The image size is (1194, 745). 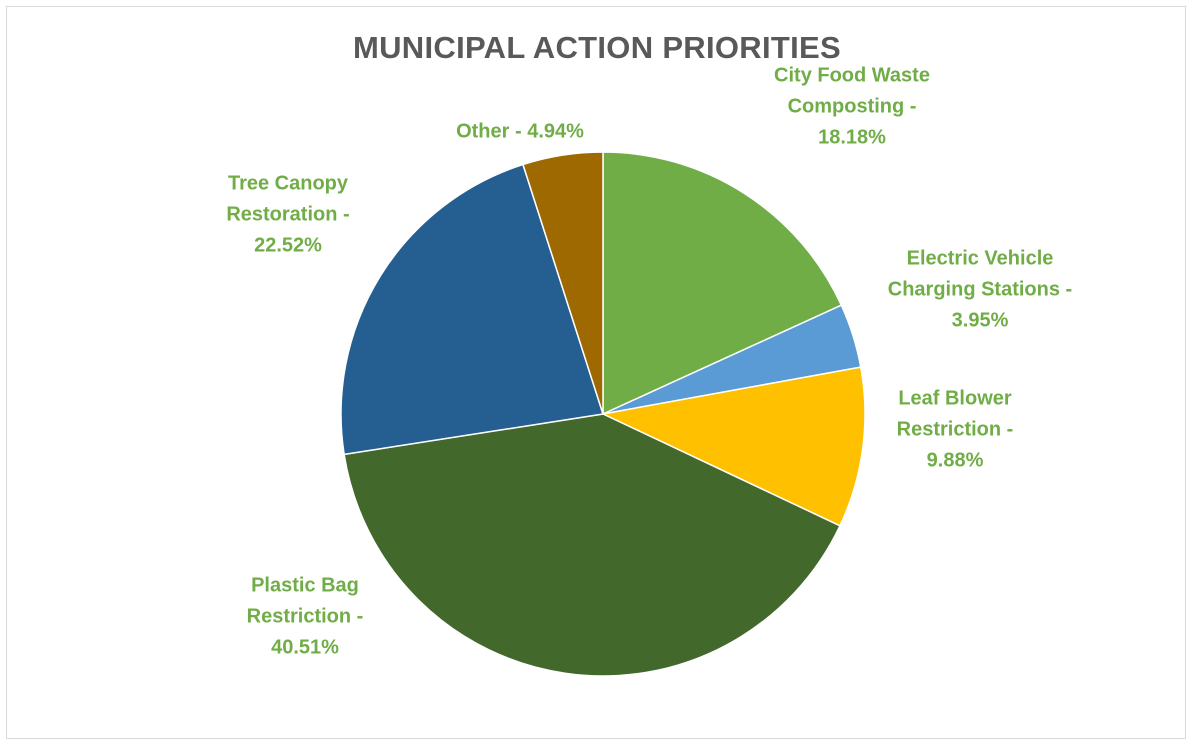 I want to click on data-label-tree-canopy-restoration-line-1: Tree Canopy, so click(x=288, y=183).